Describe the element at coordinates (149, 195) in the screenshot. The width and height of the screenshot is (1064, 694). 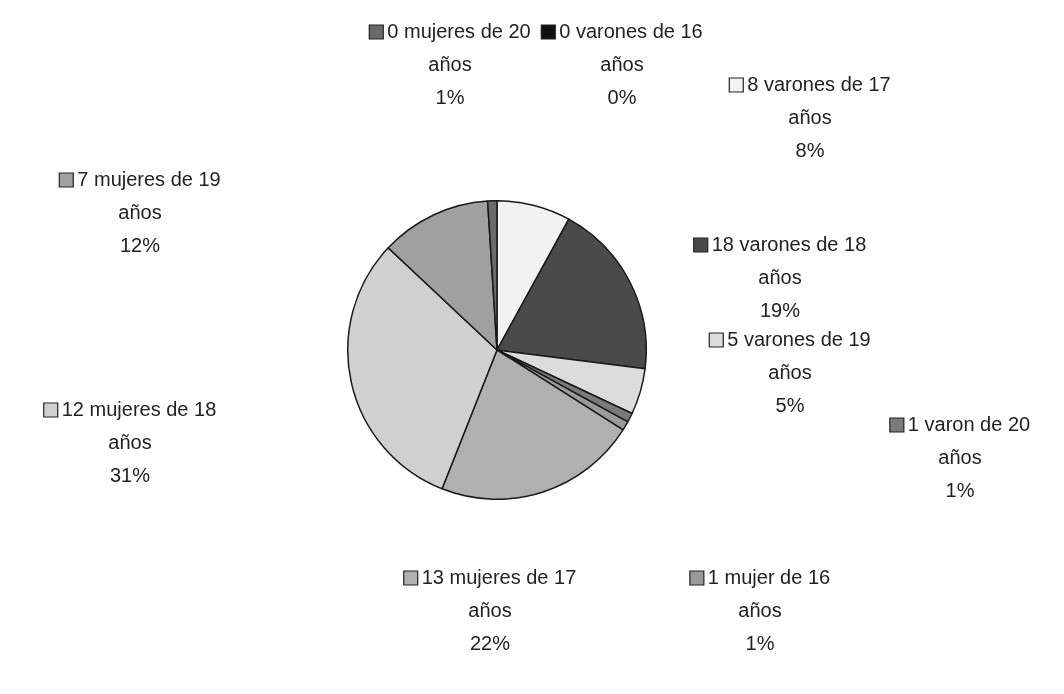
I see `legend-label: 7 mujeres de 19 años` at that location.